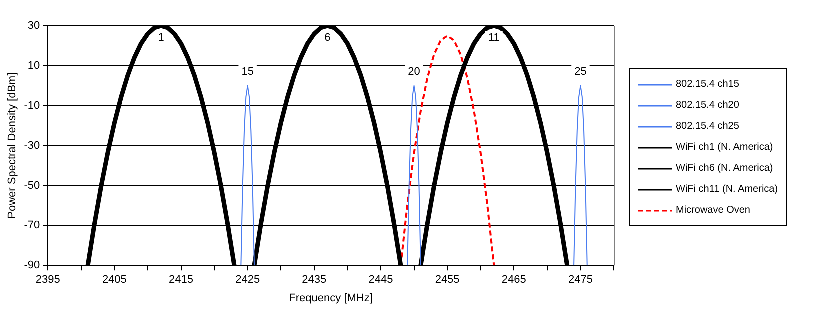 This screenshot has width=814, height=311. I want to click on x-tick-label: 2395, so click(48, 280).